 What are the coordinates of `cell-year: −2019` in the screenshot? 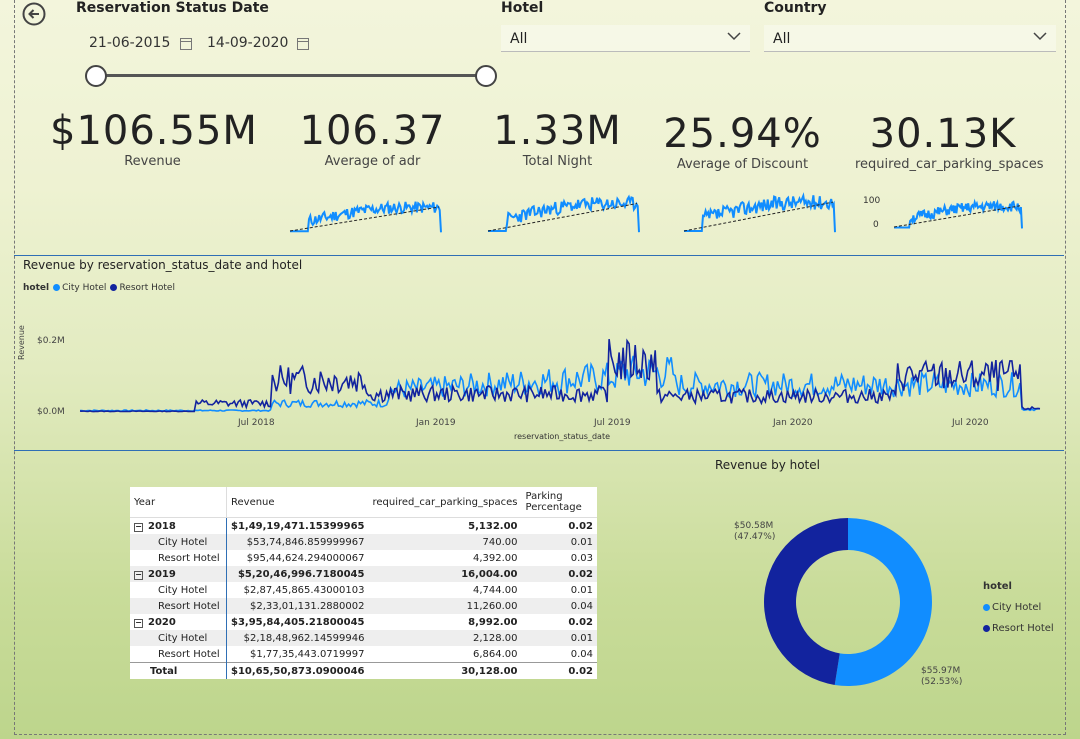 It's located at (178, 574).